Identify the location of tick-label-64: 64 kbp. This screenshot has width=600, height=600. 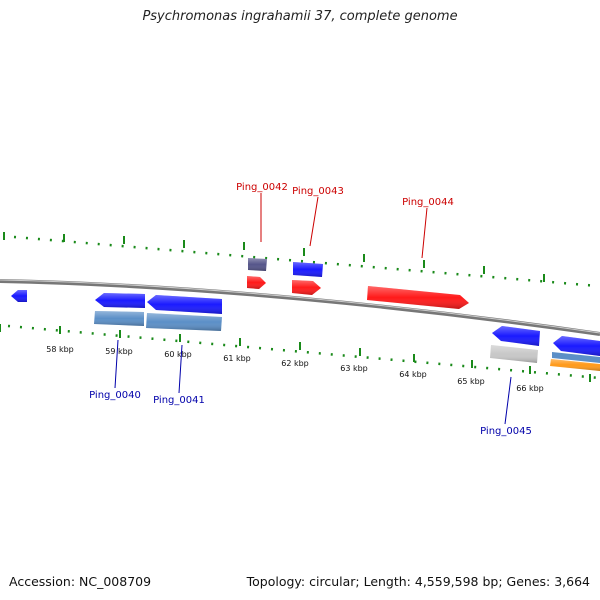
(413, 374).